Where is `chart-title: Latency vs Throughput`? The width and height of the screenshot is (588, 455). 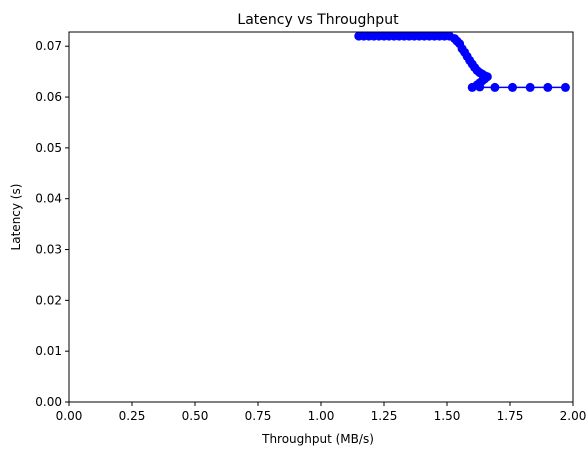 chart-title: Latency vs Throughput is located at coordinates (318, 20).